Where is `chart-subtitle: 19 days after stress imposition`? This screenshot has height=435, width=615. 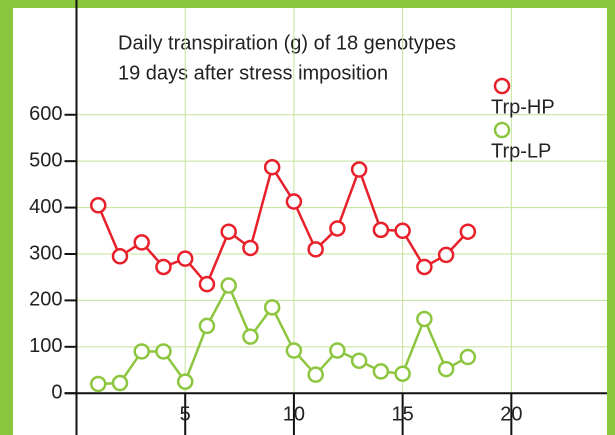 chart-subtitle: 19 days after stress imposition is located at coordinates (253, 73).